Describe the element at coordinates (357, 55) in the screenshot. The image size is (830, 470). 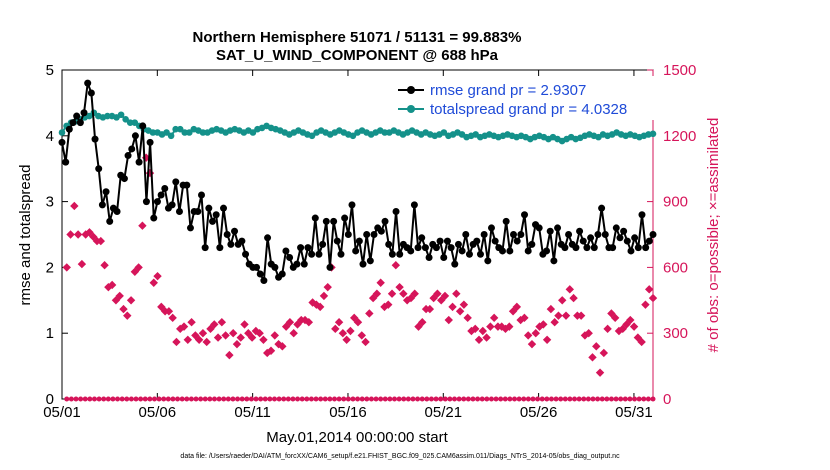
I see `chart-title-line2: SAT_U_WIND_COMPONENT @ 688 hPa` at that location.